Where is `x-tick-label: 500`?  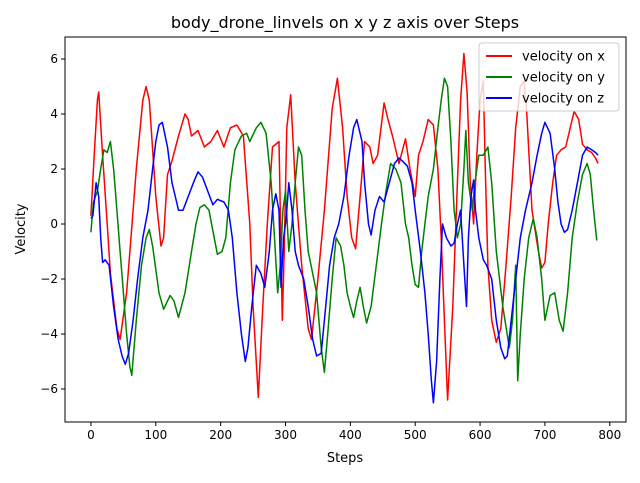
x-tick-label: 500 is located at coordinates (415, 435).